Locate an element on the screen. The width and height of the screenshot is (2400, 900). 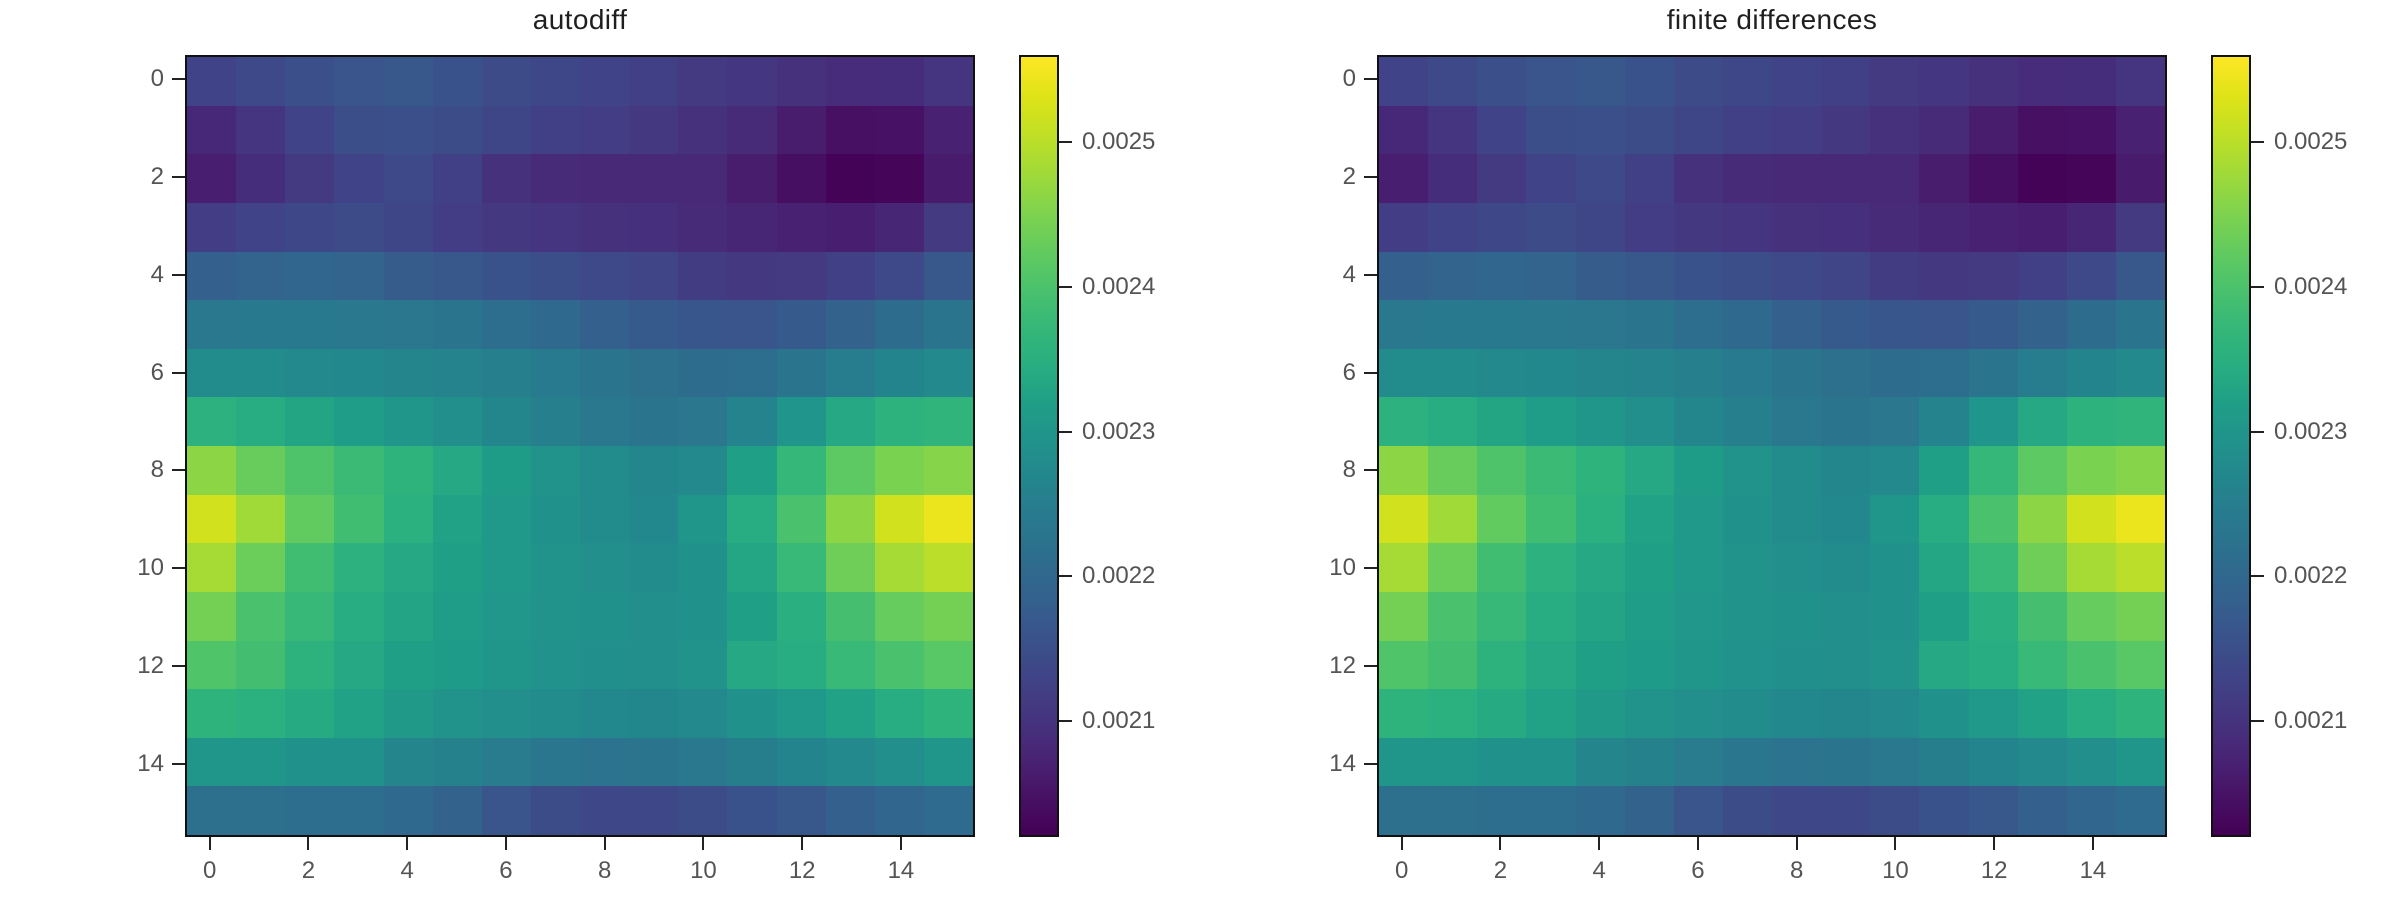
colorbar-tick-label: 0.0025 is located at coordinates (2311, 141).